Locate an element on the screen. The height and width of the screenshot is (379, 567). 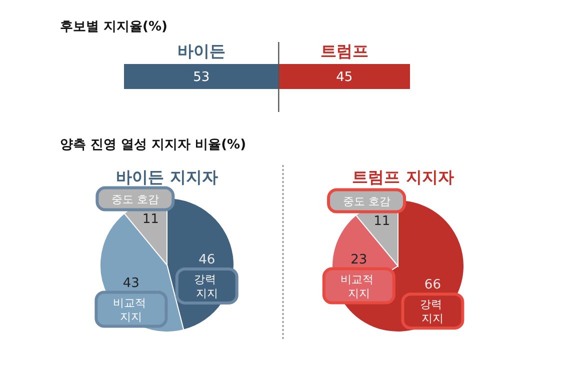
chart-subtitle: 바이든 지지자 is located at coordinates (167, 176).